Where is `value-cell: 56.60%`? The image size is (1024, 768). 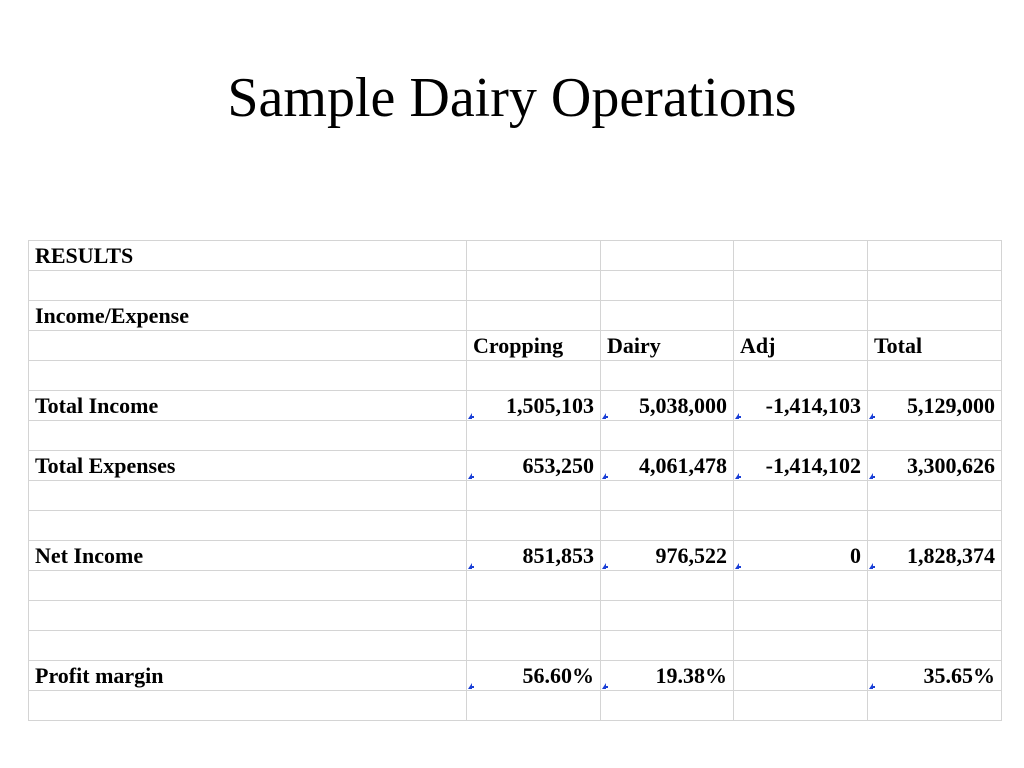
value-cell: 56.60% is located at coordinates (533, 675).